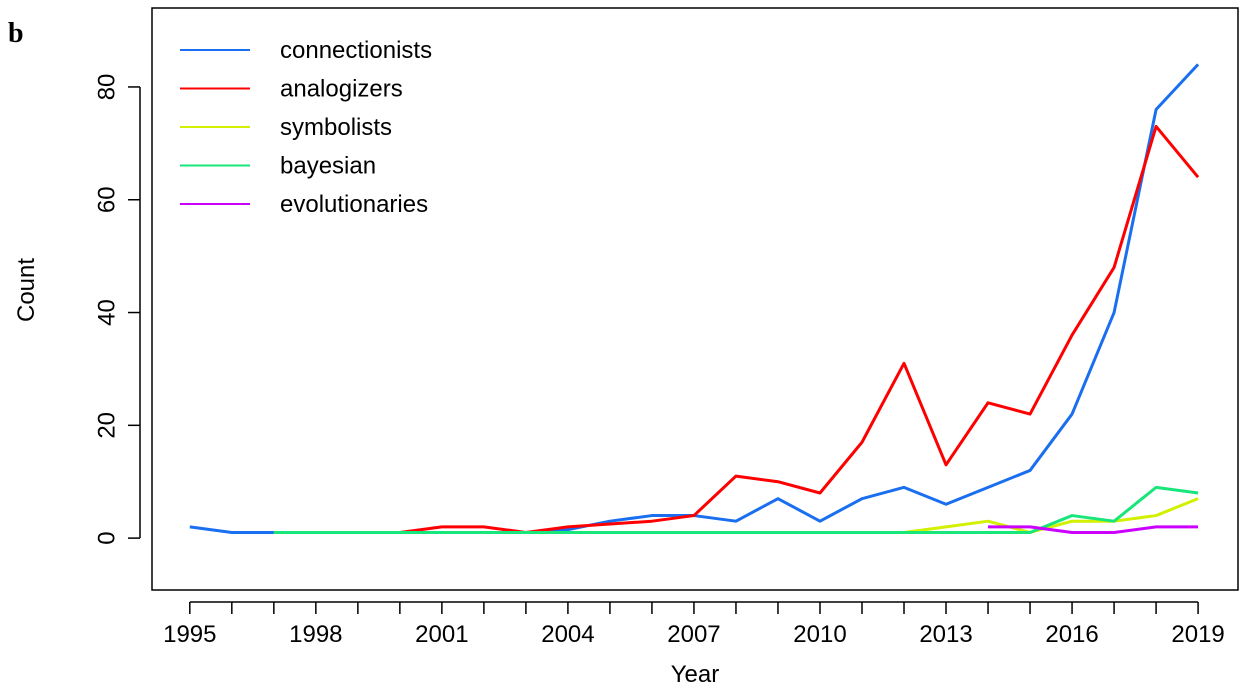 The width and height of the screenshot is (1244, 697). I want to click on legend-label: bayesian, so click(328, 166).